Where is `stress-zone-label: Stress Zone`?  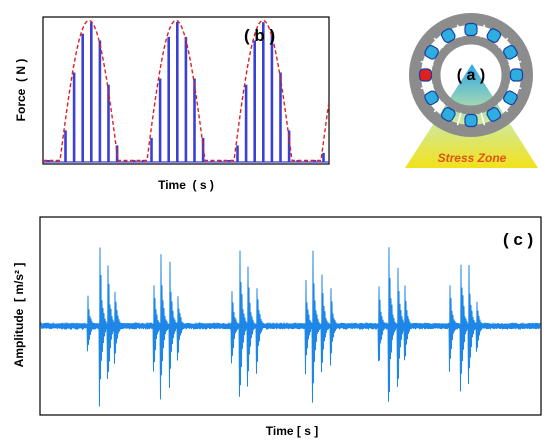 stress-zone-label: Stress Zone is located at coordinates (472, 158).